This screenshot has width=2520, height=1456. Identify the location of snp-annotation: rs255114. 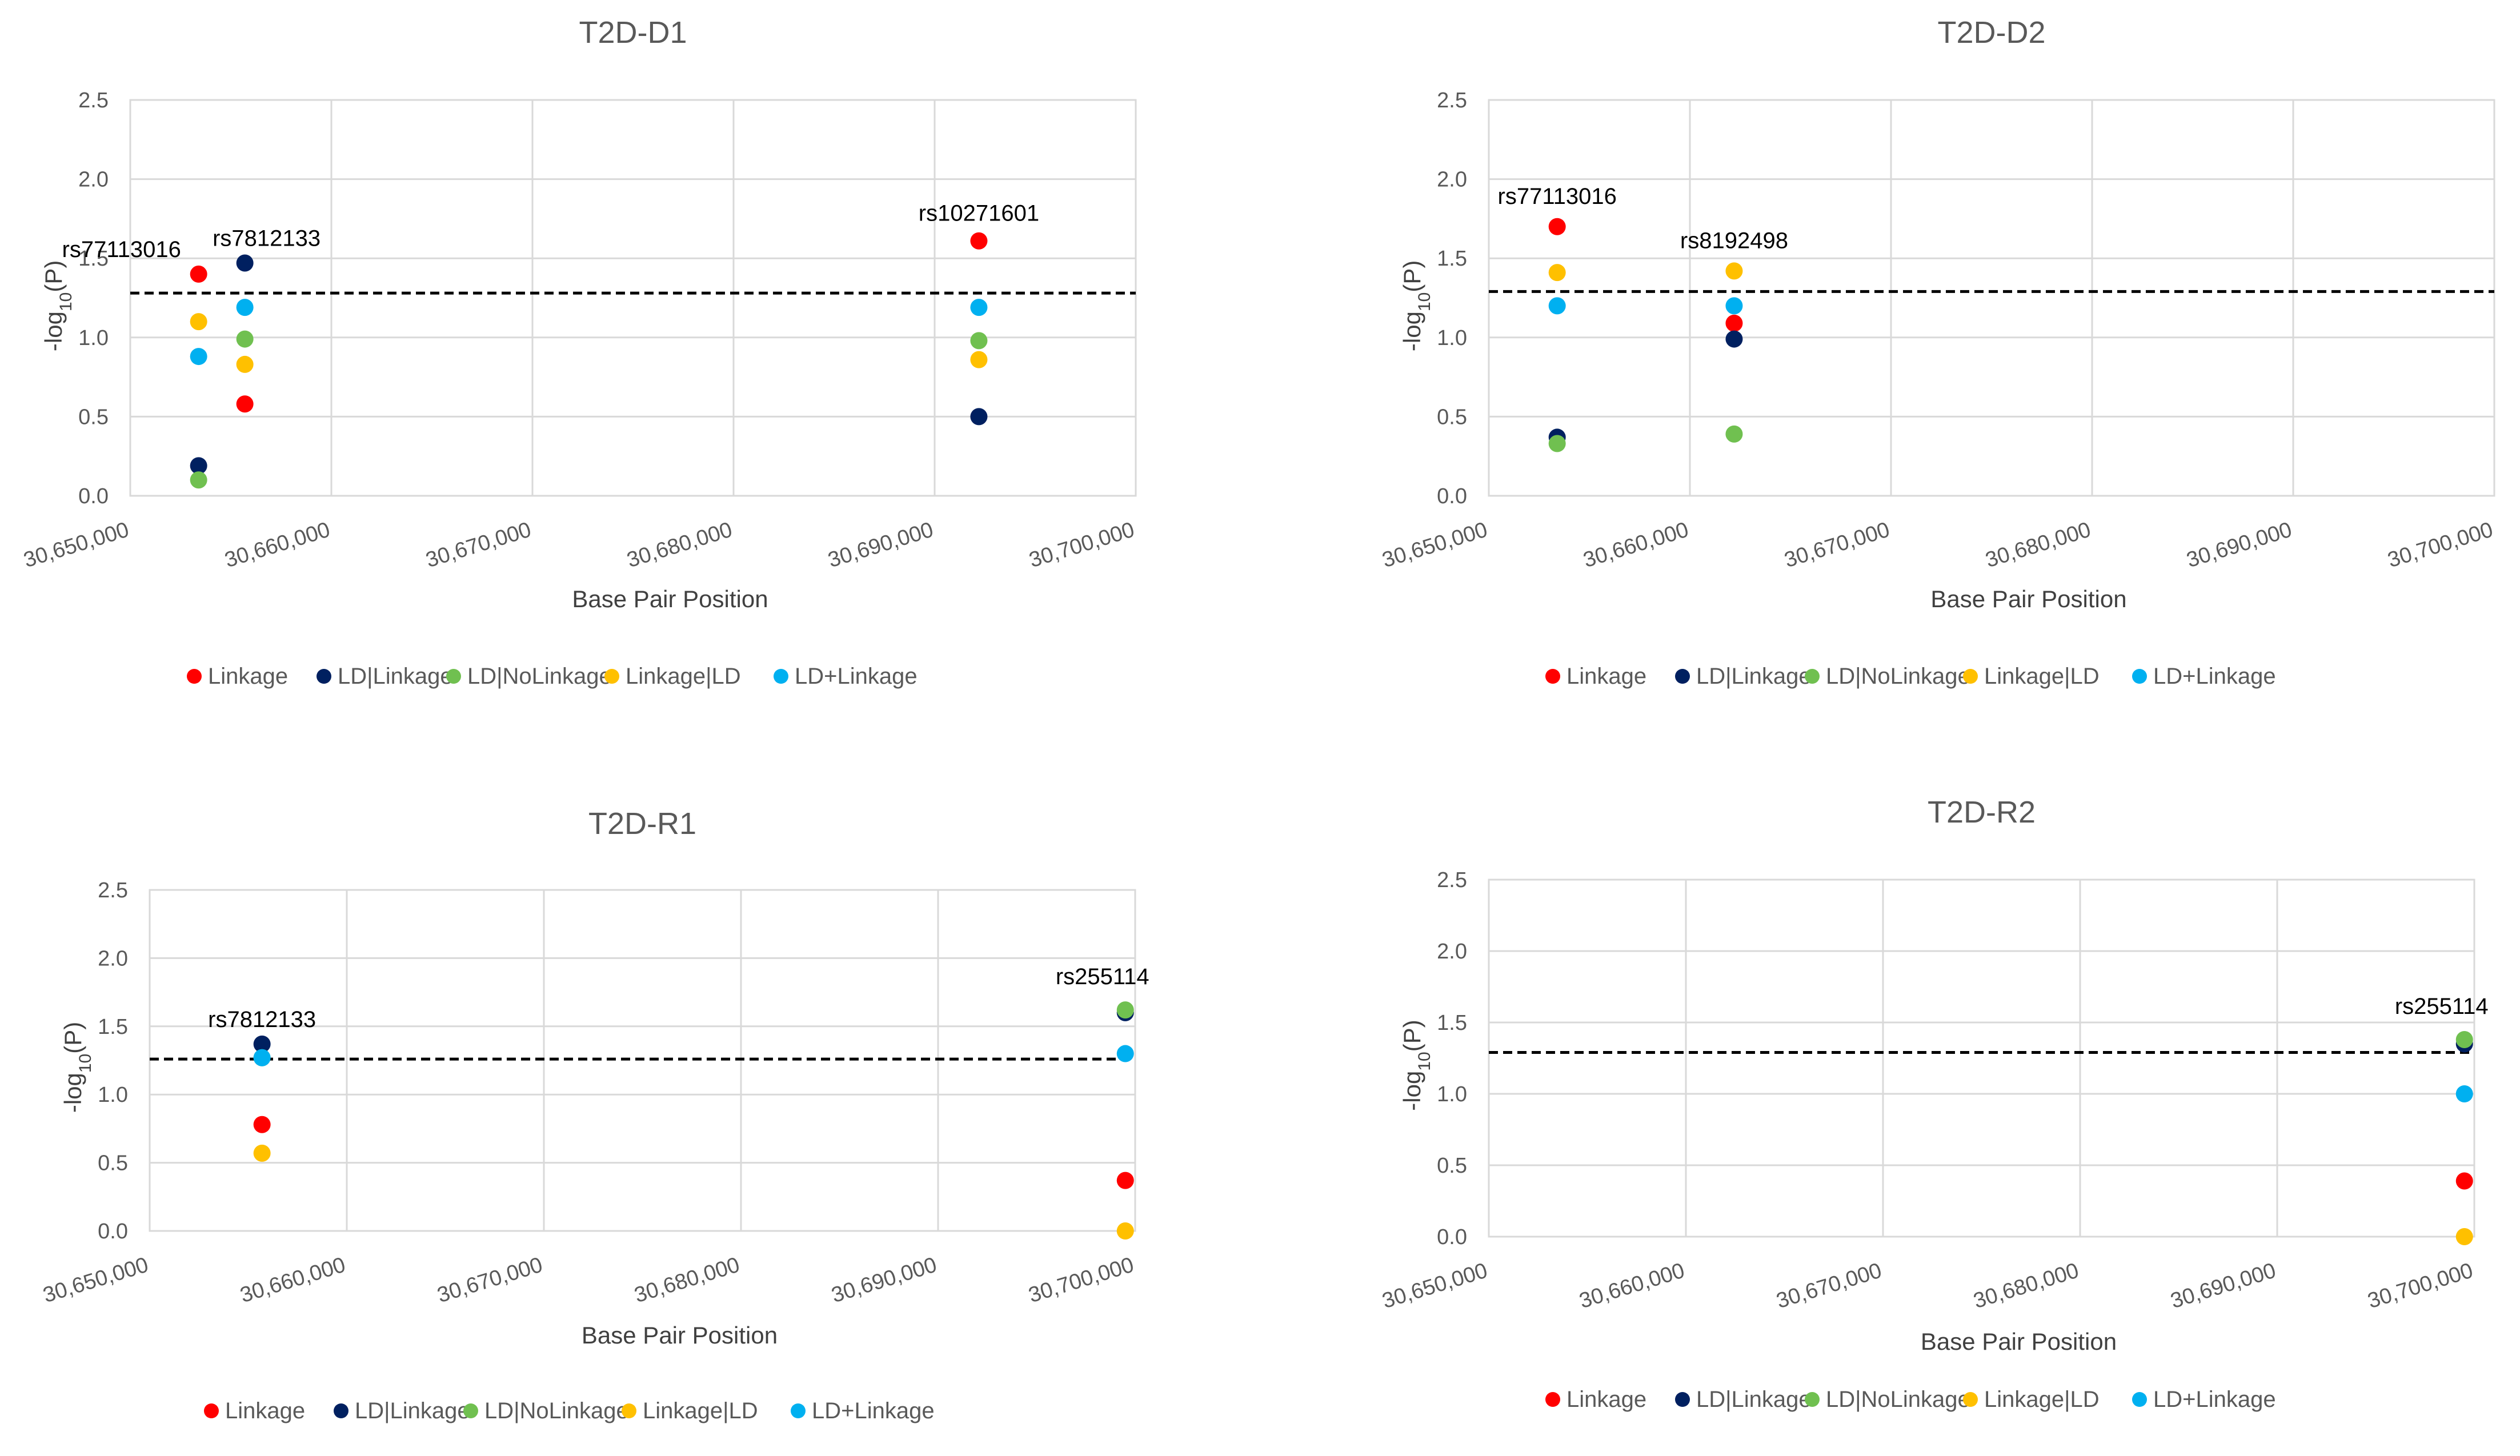
(2442, 1006).